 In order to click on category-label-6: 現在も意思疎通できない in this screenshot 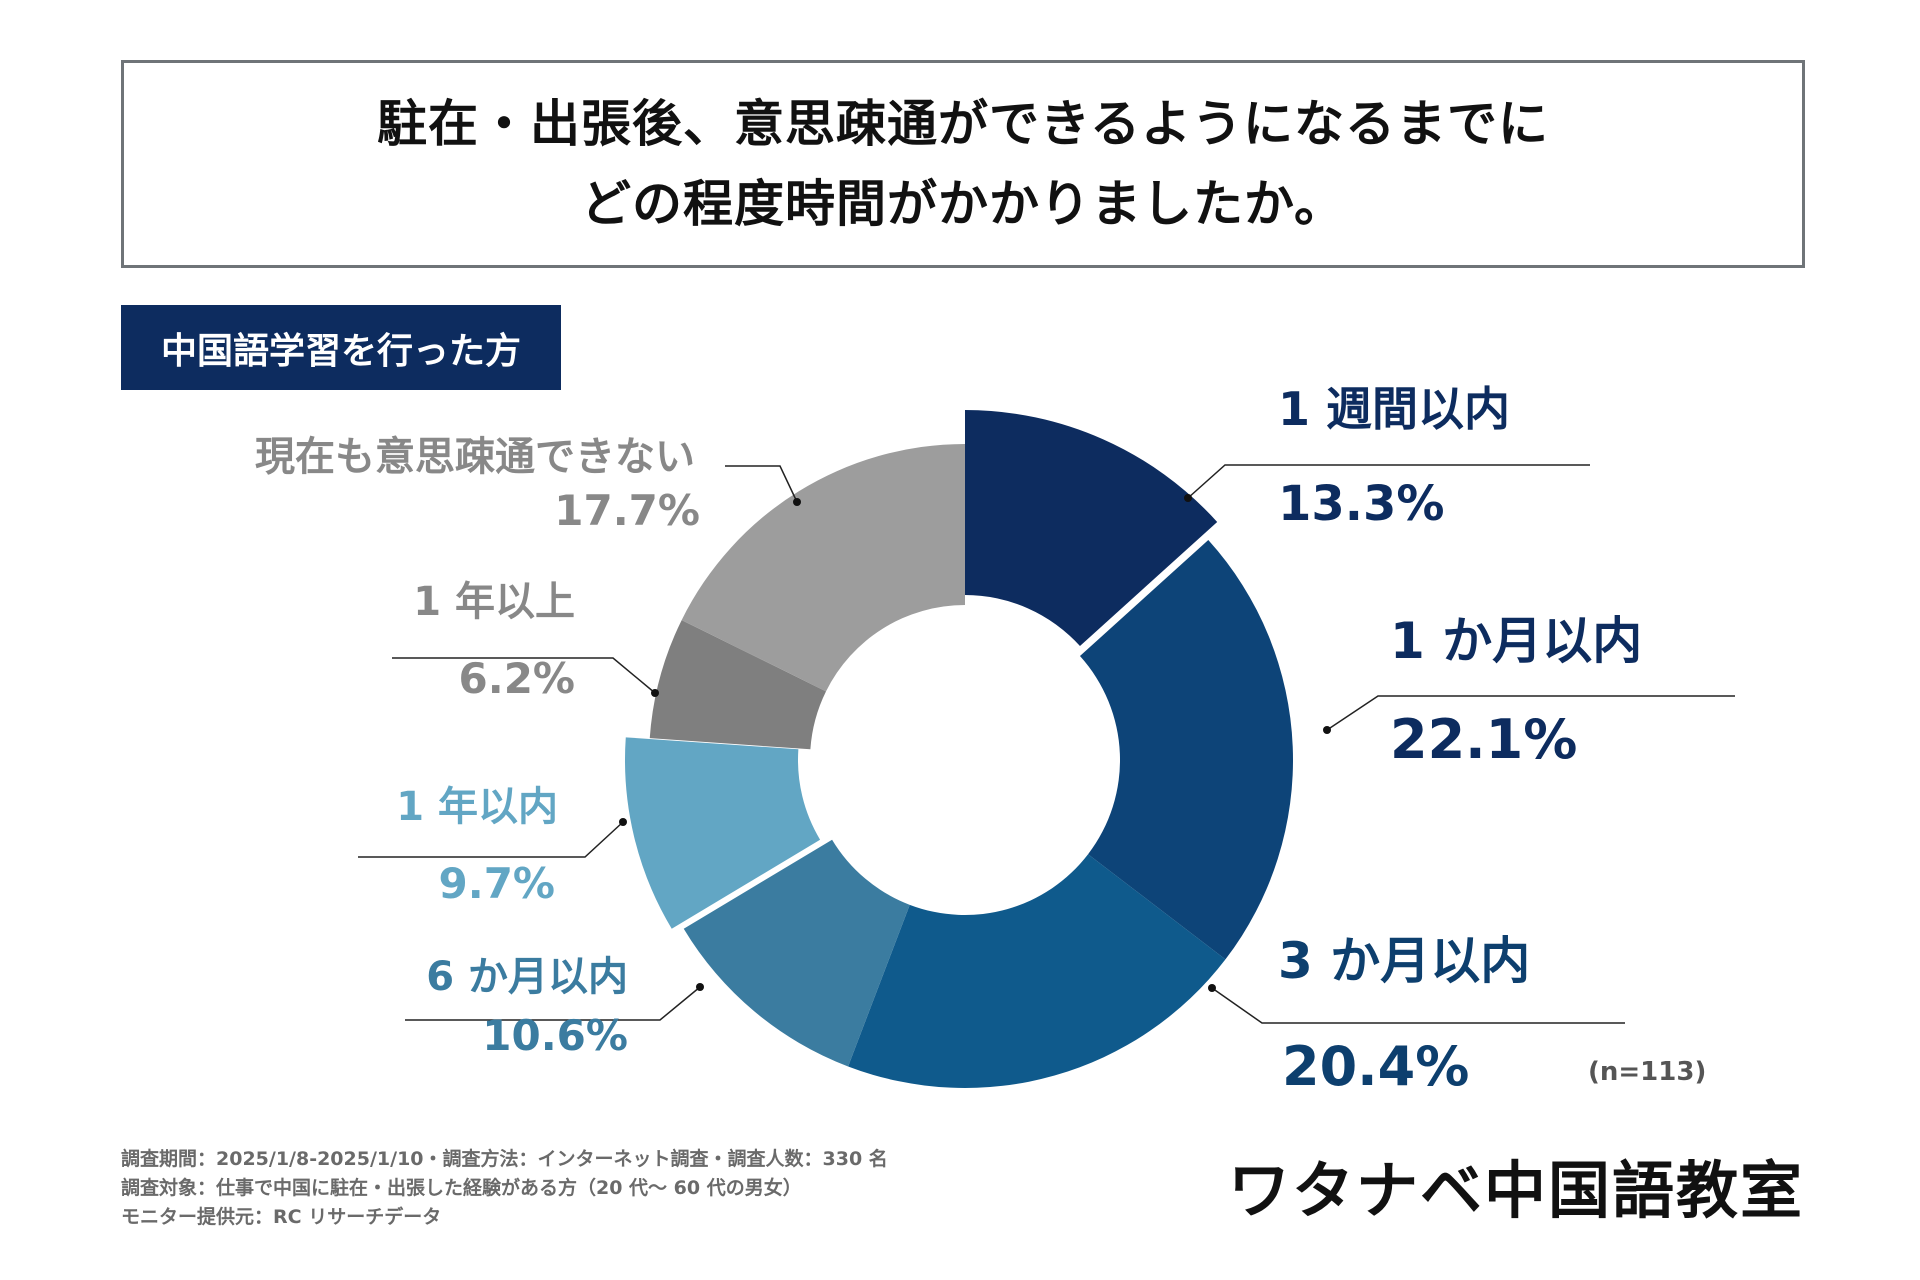, I will do `click(475, 457)`.